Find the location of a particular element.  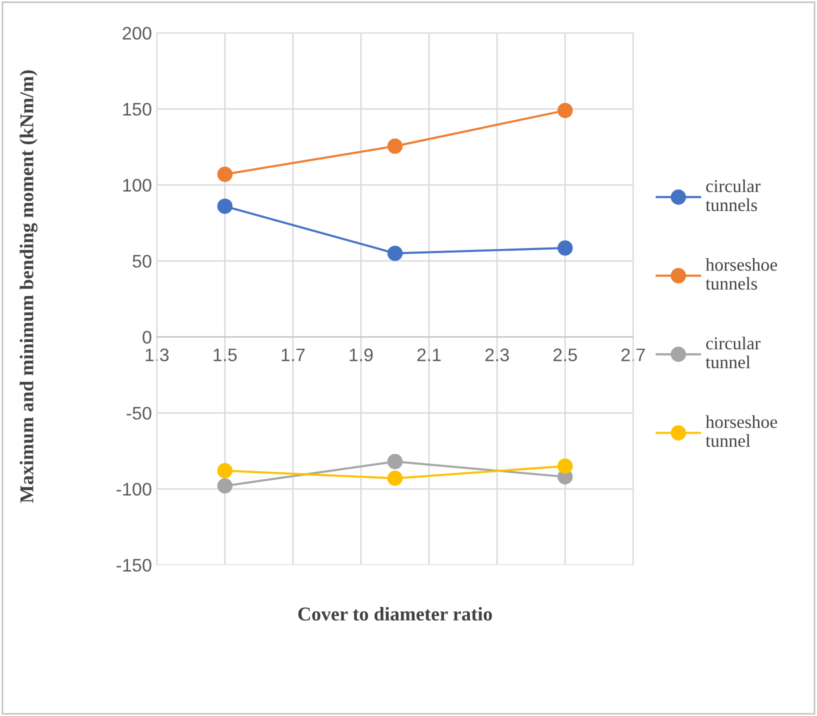

y-tick-label: 200 is located at coordinates (137, 33).